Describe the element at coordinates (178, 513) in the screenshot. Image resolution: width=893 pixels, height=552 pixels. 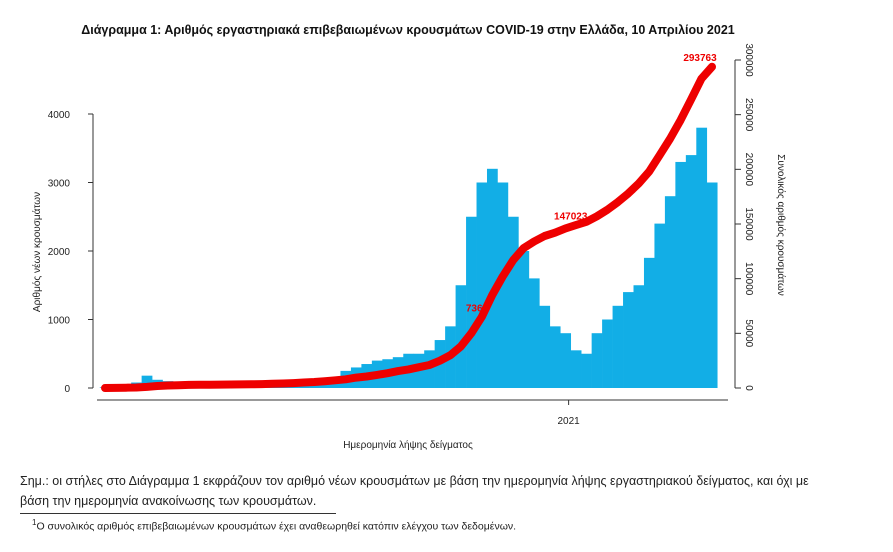
I see `footnote-divider` at that location.